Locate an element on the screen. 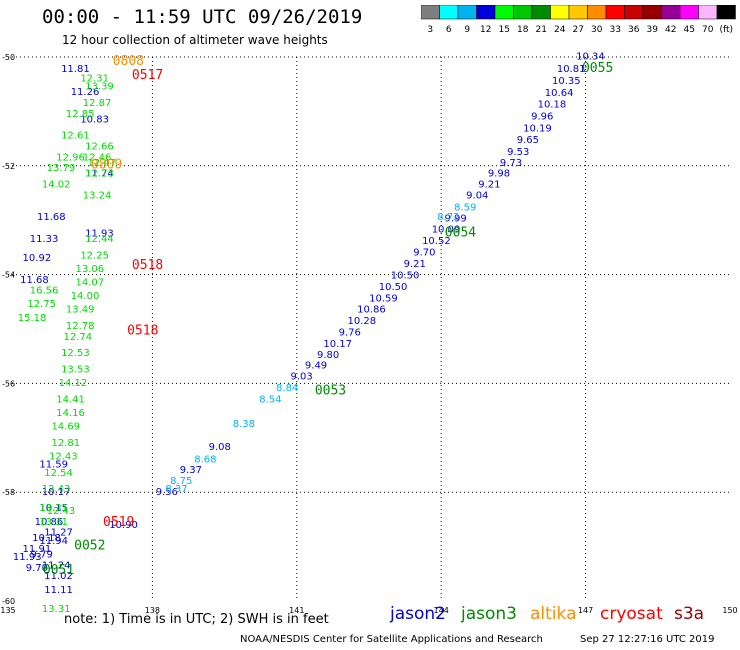 The height and width of the screenshot is (650, 740). wave-height-value: 8.72 is located at coordinates (448, 217).